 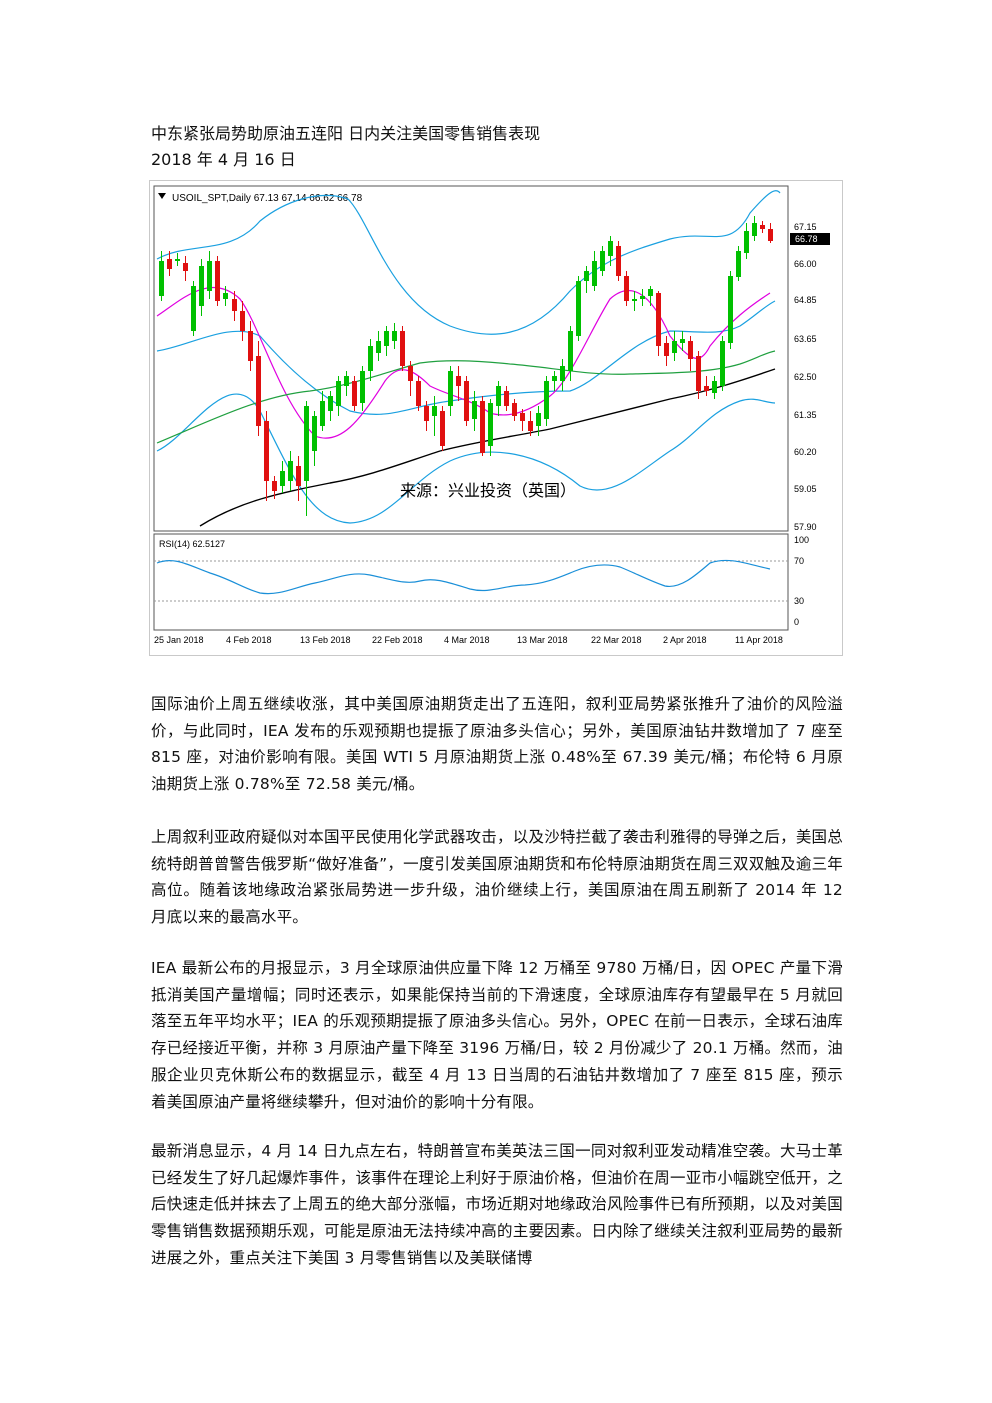 I want to click on ma-slow-line, so click(x=487, y=447).